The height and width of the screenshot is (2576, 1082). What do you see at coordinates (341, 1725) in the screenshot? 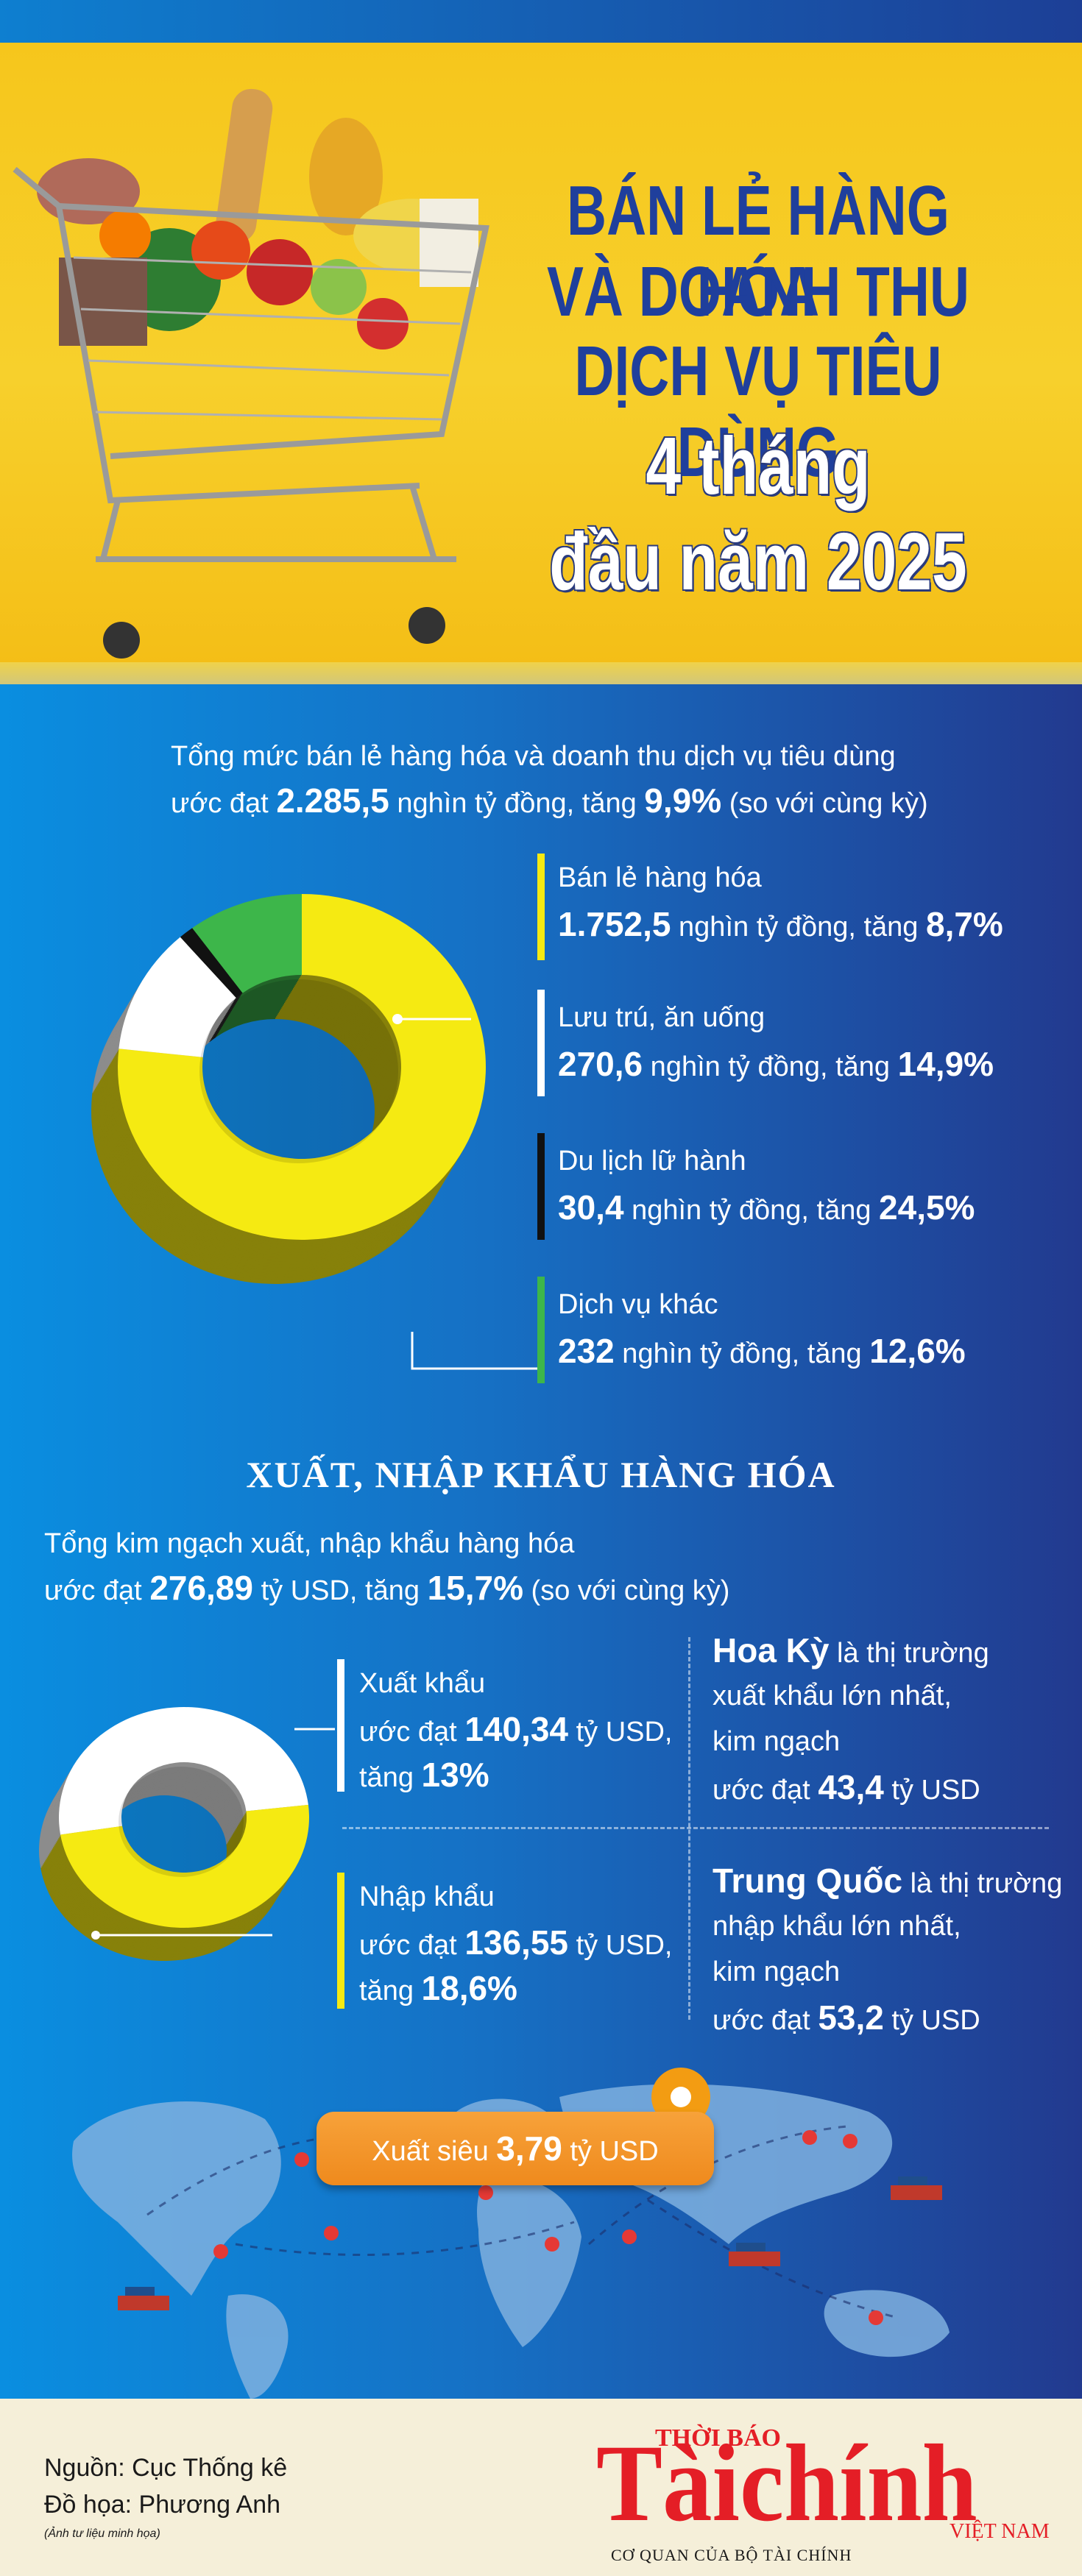
I see `legend-bar-export` at bounding box center [341, 1725].